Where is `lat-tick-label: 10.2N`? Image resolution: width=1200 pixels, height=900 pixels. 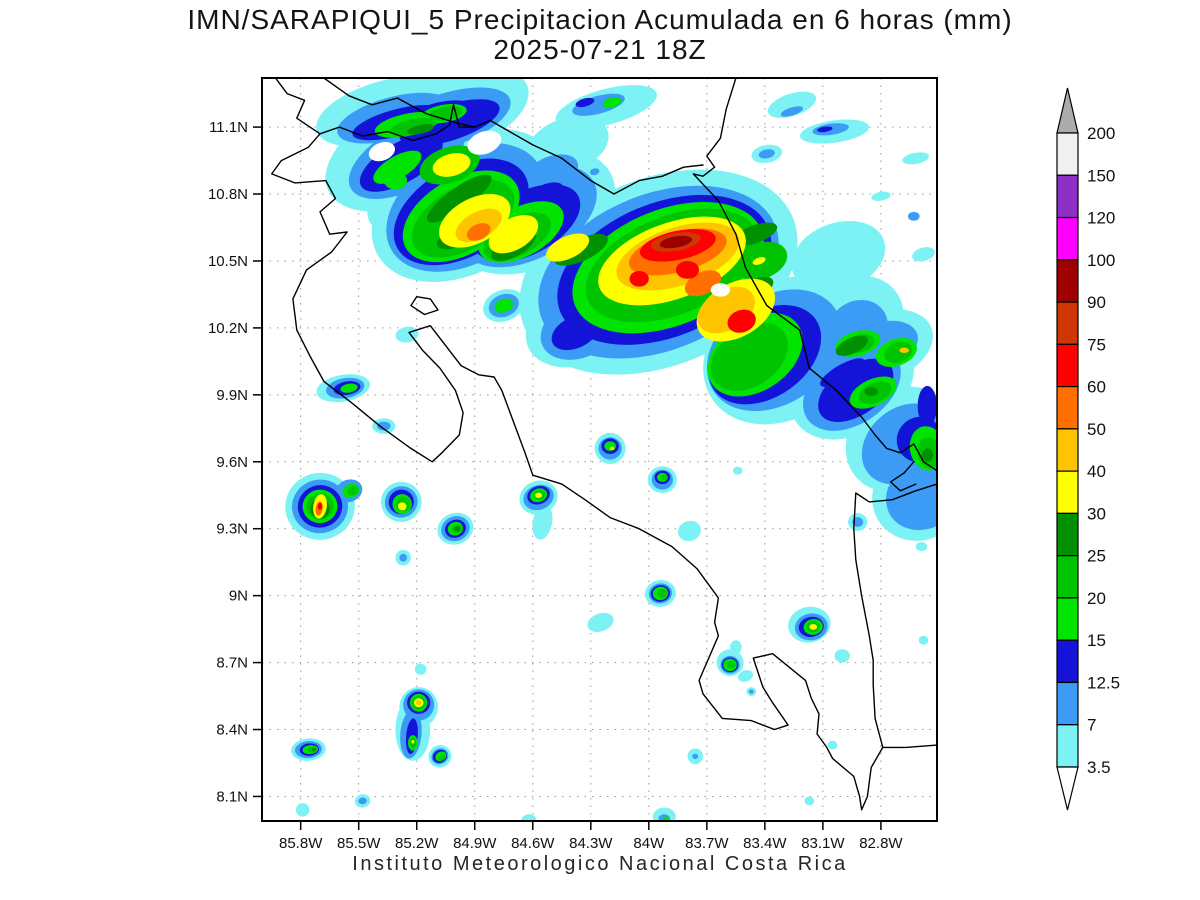 lat-tick-label: 10.2N is located at coordinates (228, 328).